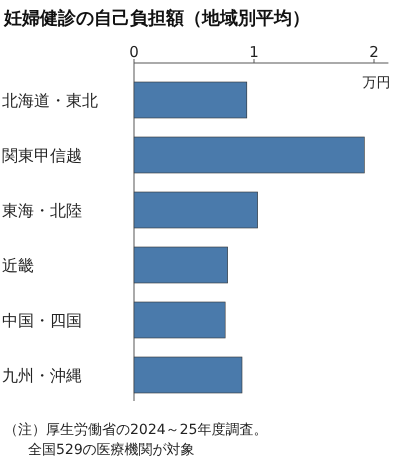 The image size is (397, 467). I want to click on y-tick-label: 北海道・東北, so click(50, 100).